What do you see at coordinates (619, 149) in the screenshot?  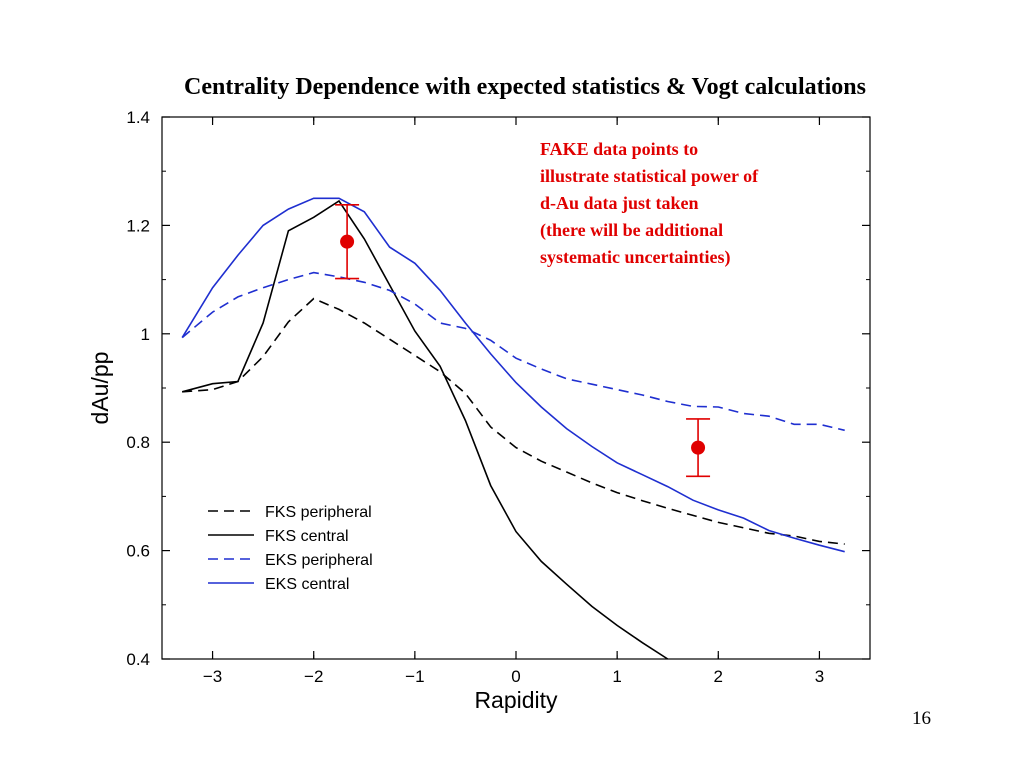 I see `annotation-line: FAKE data points to` at bounding box center [619, 149].